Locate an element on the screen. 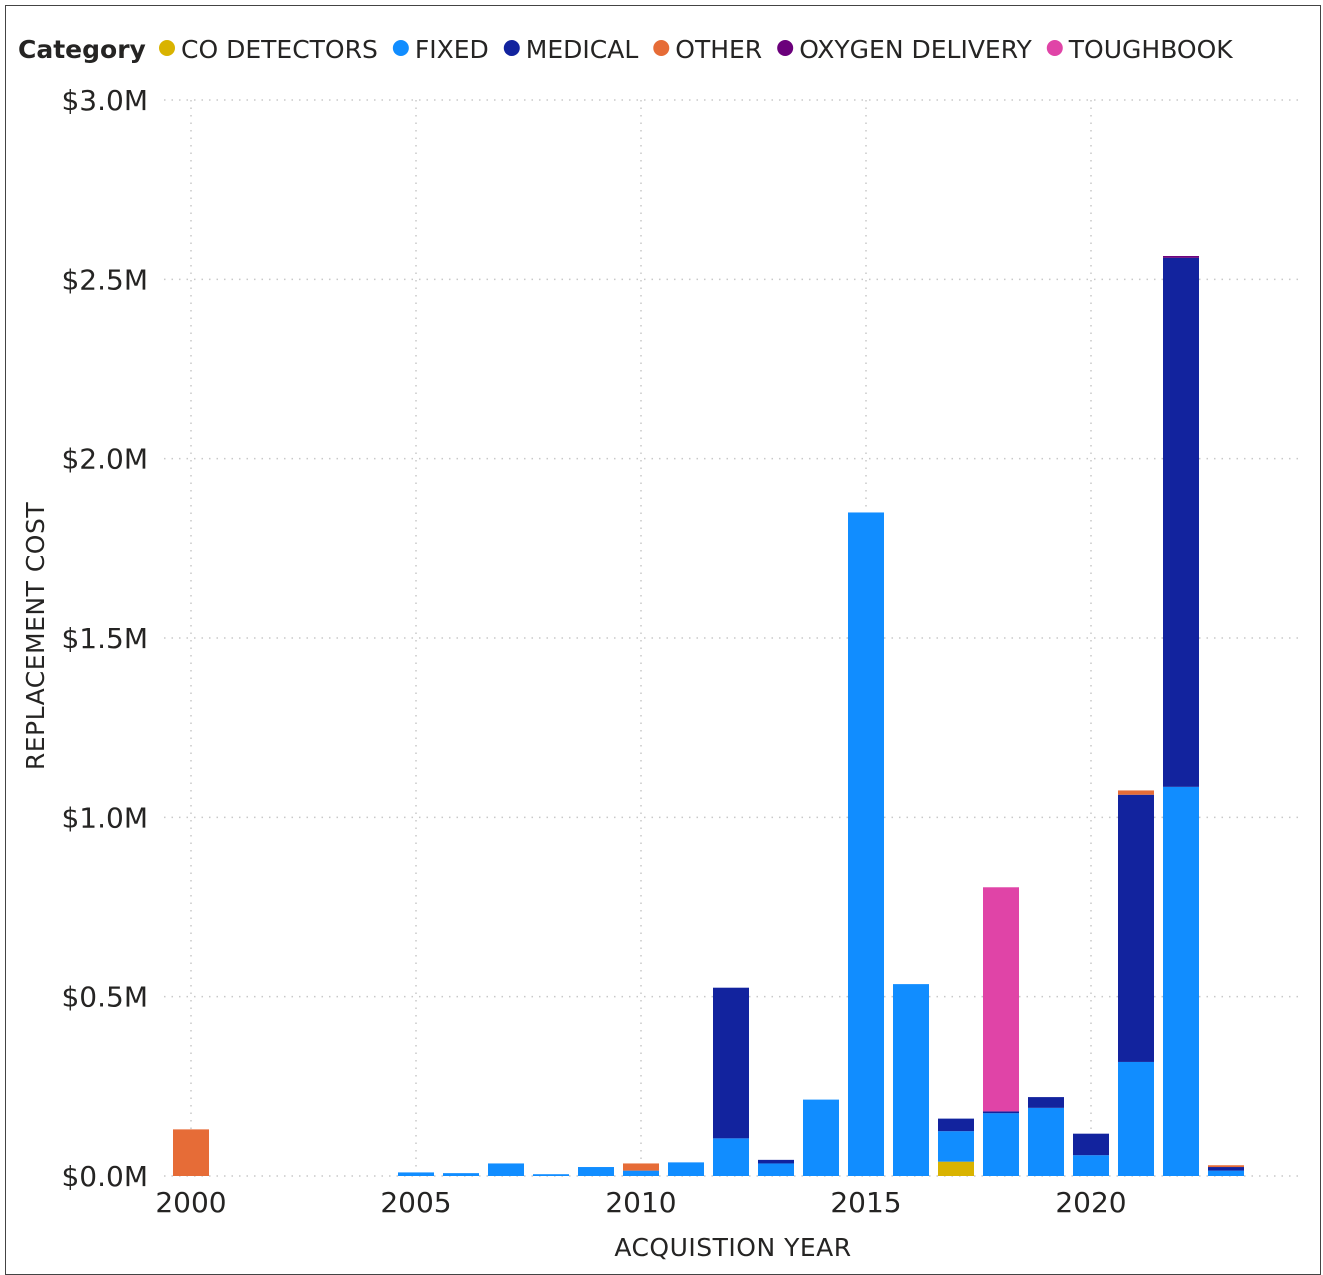  y-axis-ticks: $0.0M $0.5M $1.0M $1.5M $2.0M $2.5M $3.0M is located at coordinates (104, 638).